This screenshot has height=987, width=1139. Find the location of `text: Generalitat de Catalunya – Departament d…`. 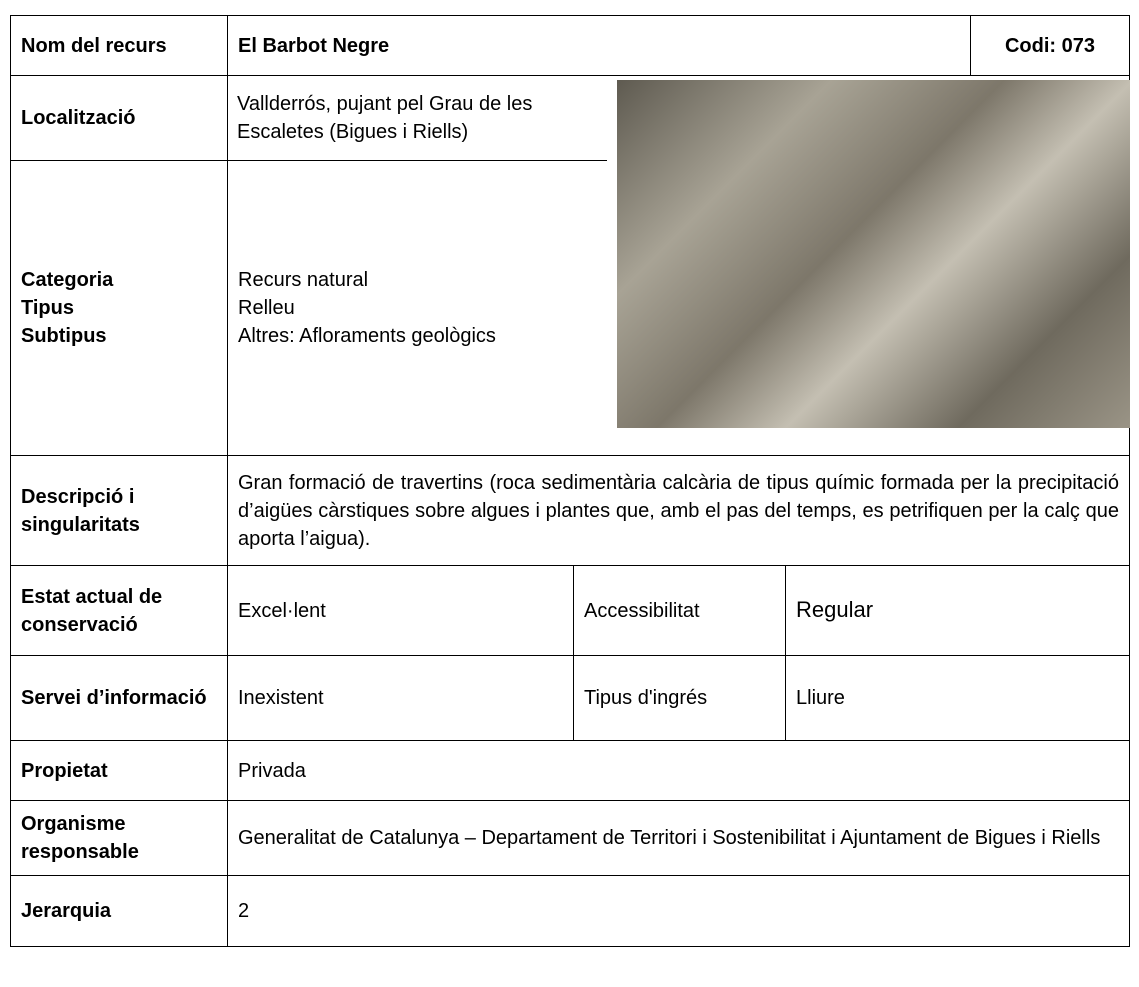

text: Generalitat de Catalunya – Departament d… is located at coordinates (669, 838).